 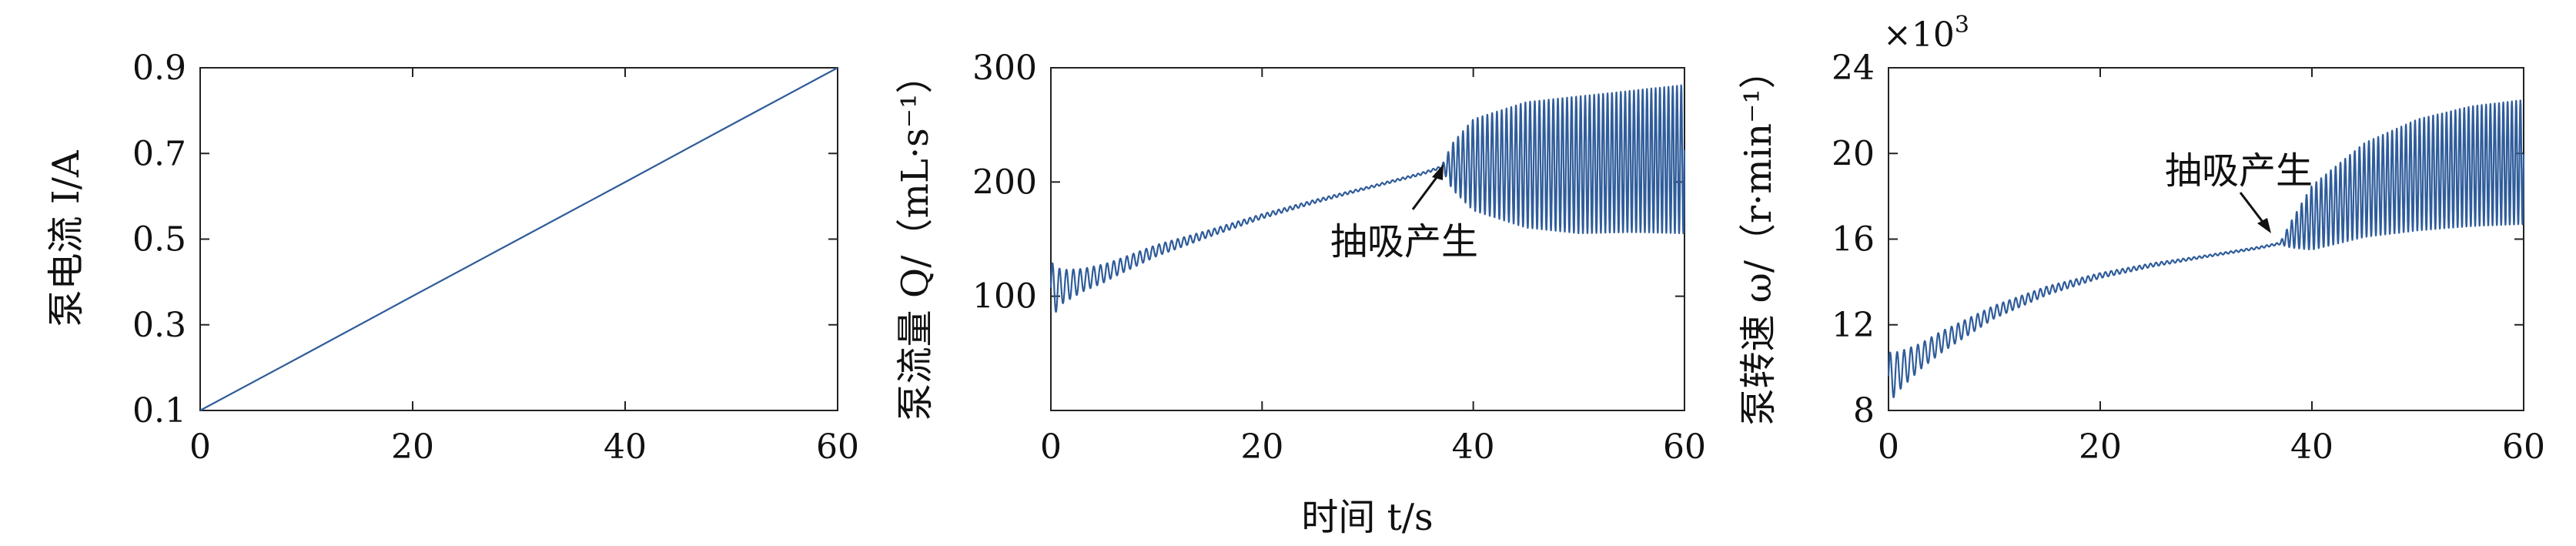 I want to click on y-tick-label: 0.1, so click(x=159, y=410).